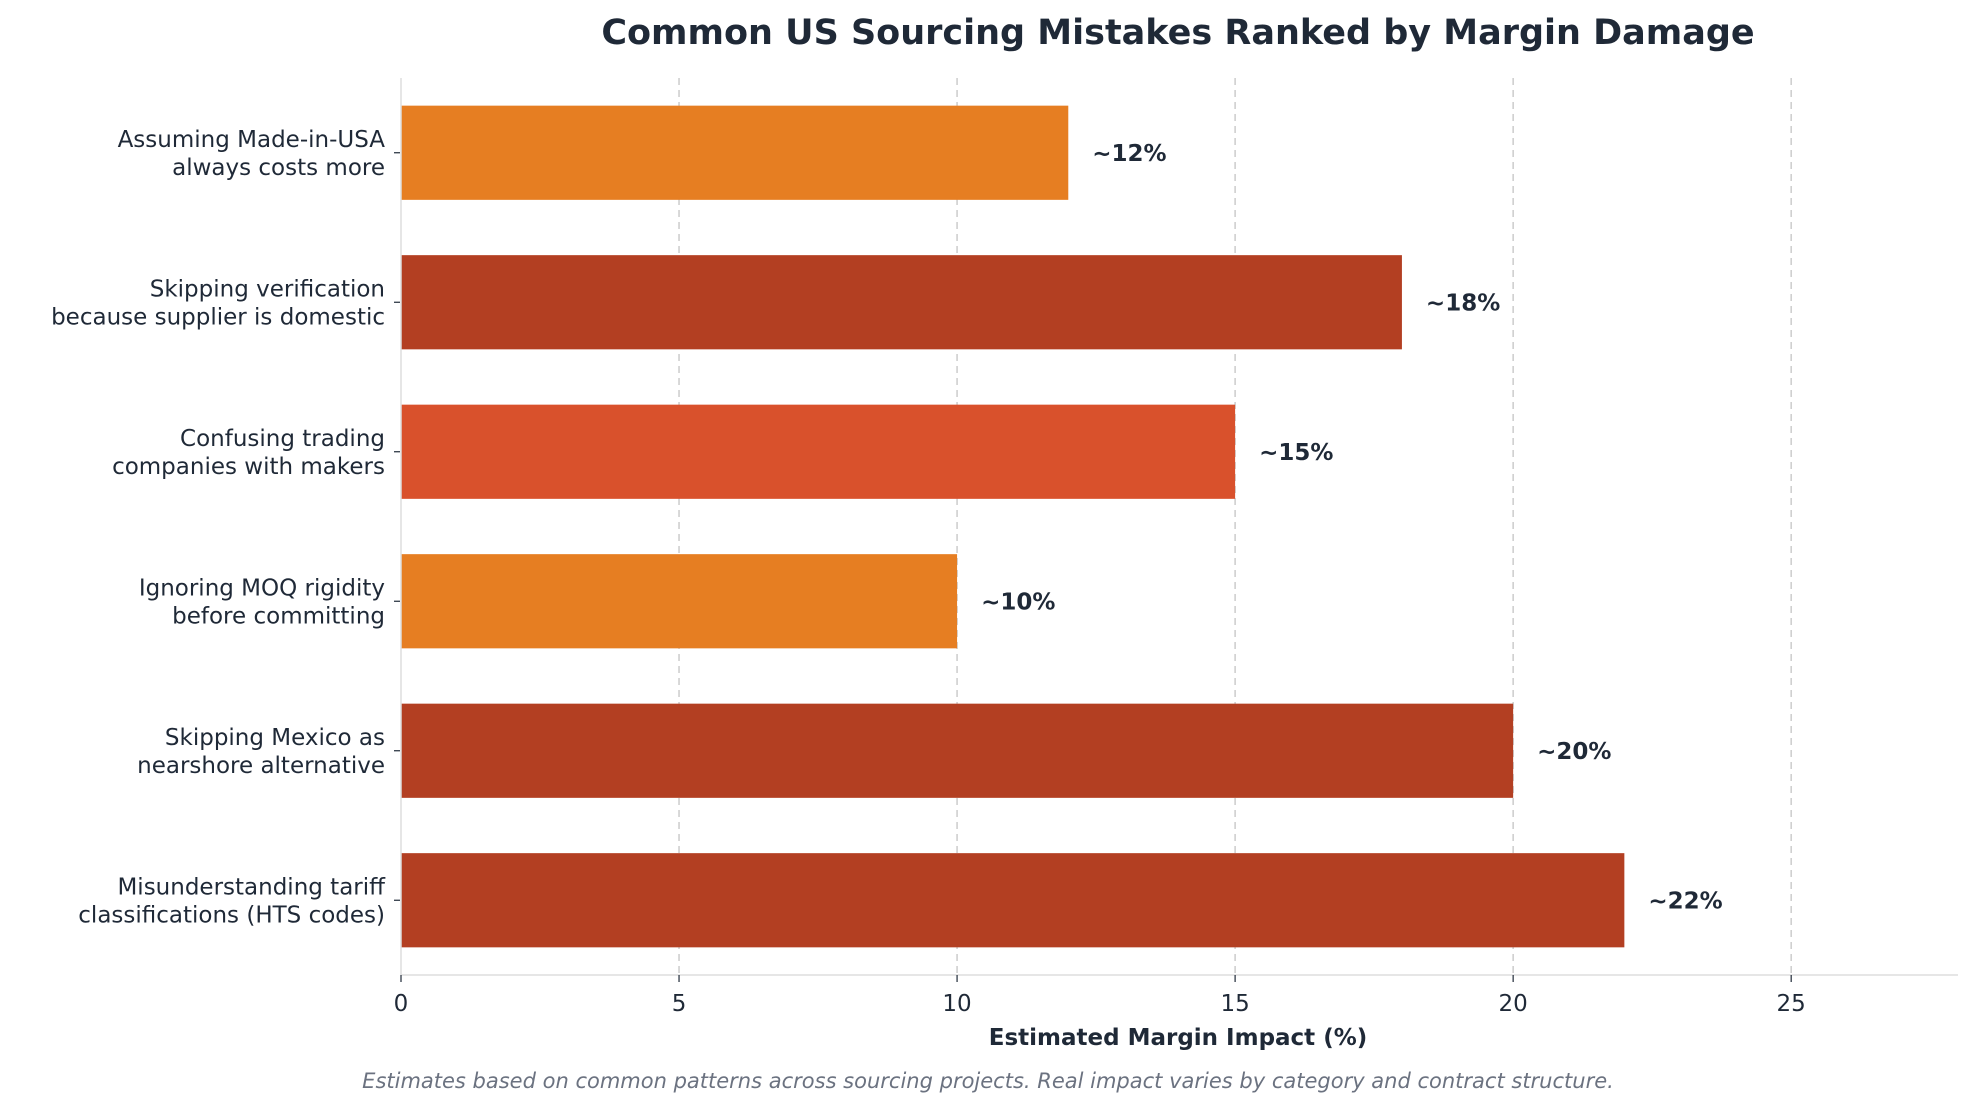  Describe the element at coordinates (248, 467) in the screenshot. I see `category-label: companies with makers` at that location.